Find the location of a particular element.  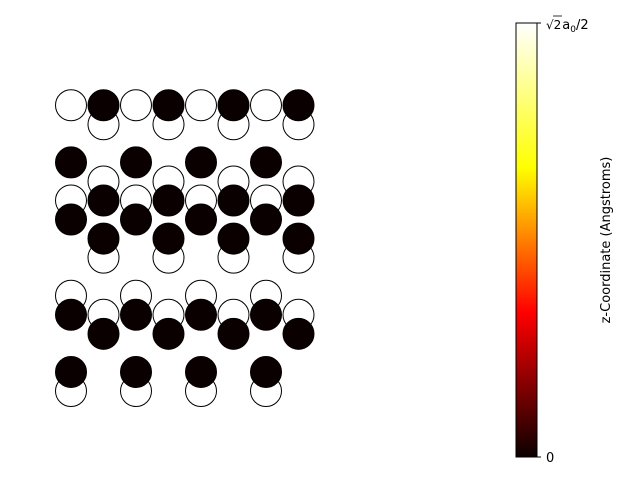

colorbar-max-label: √2a0/2 is located at coordinates (567, 26).